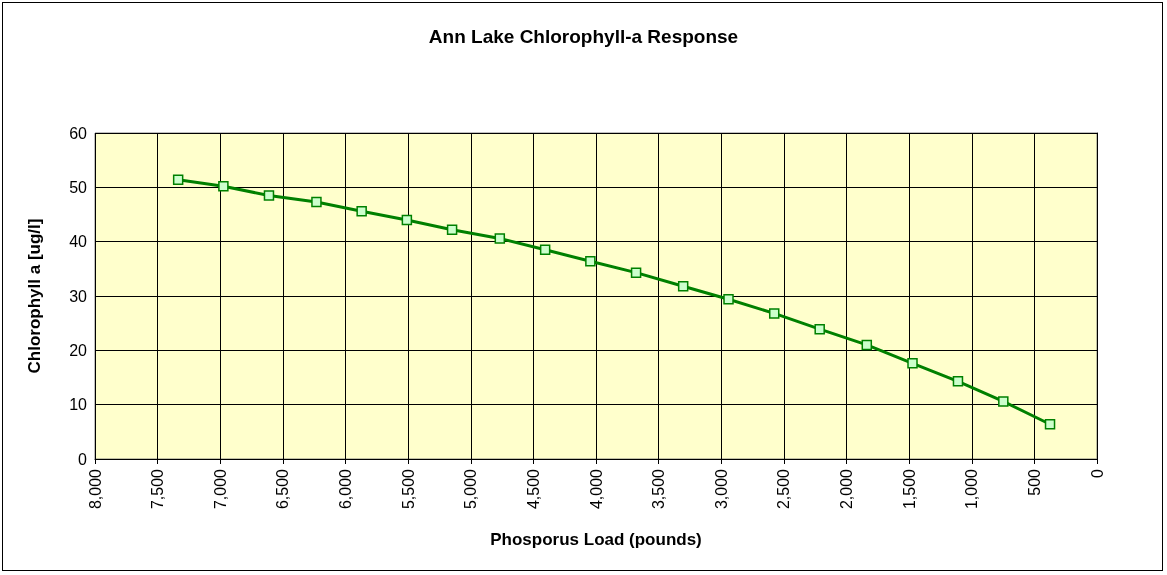  What do you see at coordinates (972, 489) in the screenshot?
I see `x-tick-label: 1,000` at bounding box center [972, 489].